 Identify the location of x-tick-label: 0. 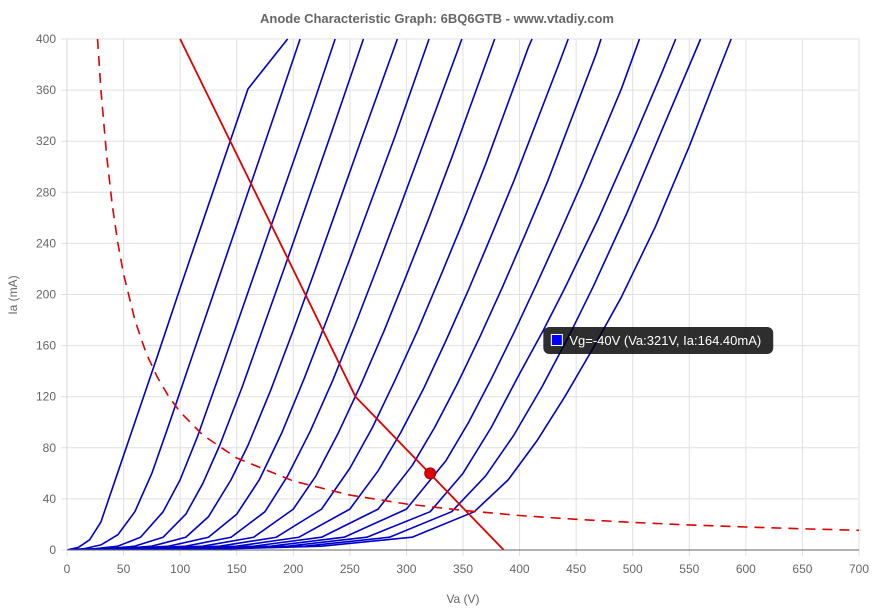
(67, 569).